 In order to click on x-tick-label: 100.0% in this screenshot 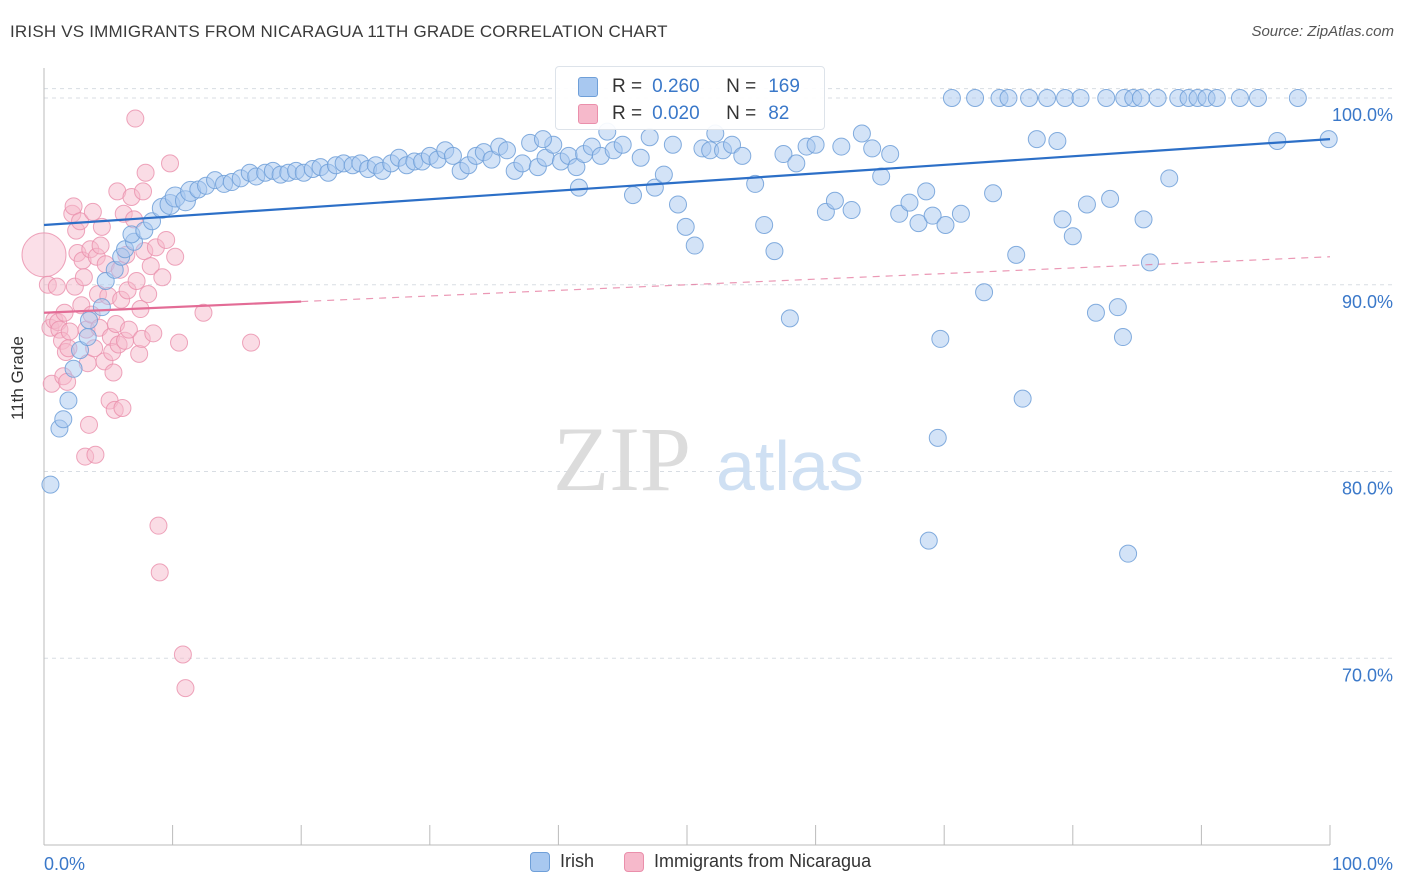, I will do `click(1362, 864)`.